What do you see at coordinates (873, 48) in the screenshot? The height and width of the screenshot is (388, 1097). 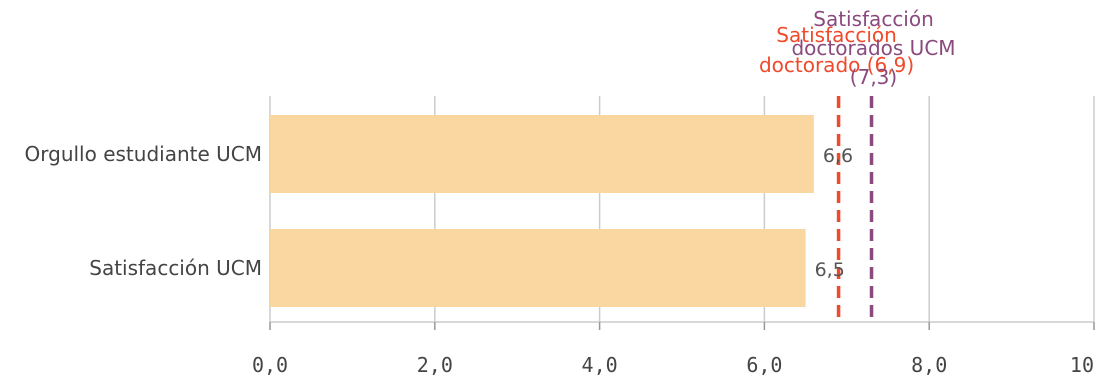 I see `reference-line-1-label-1: doctorados UCM` at bounding box center [873, 48].